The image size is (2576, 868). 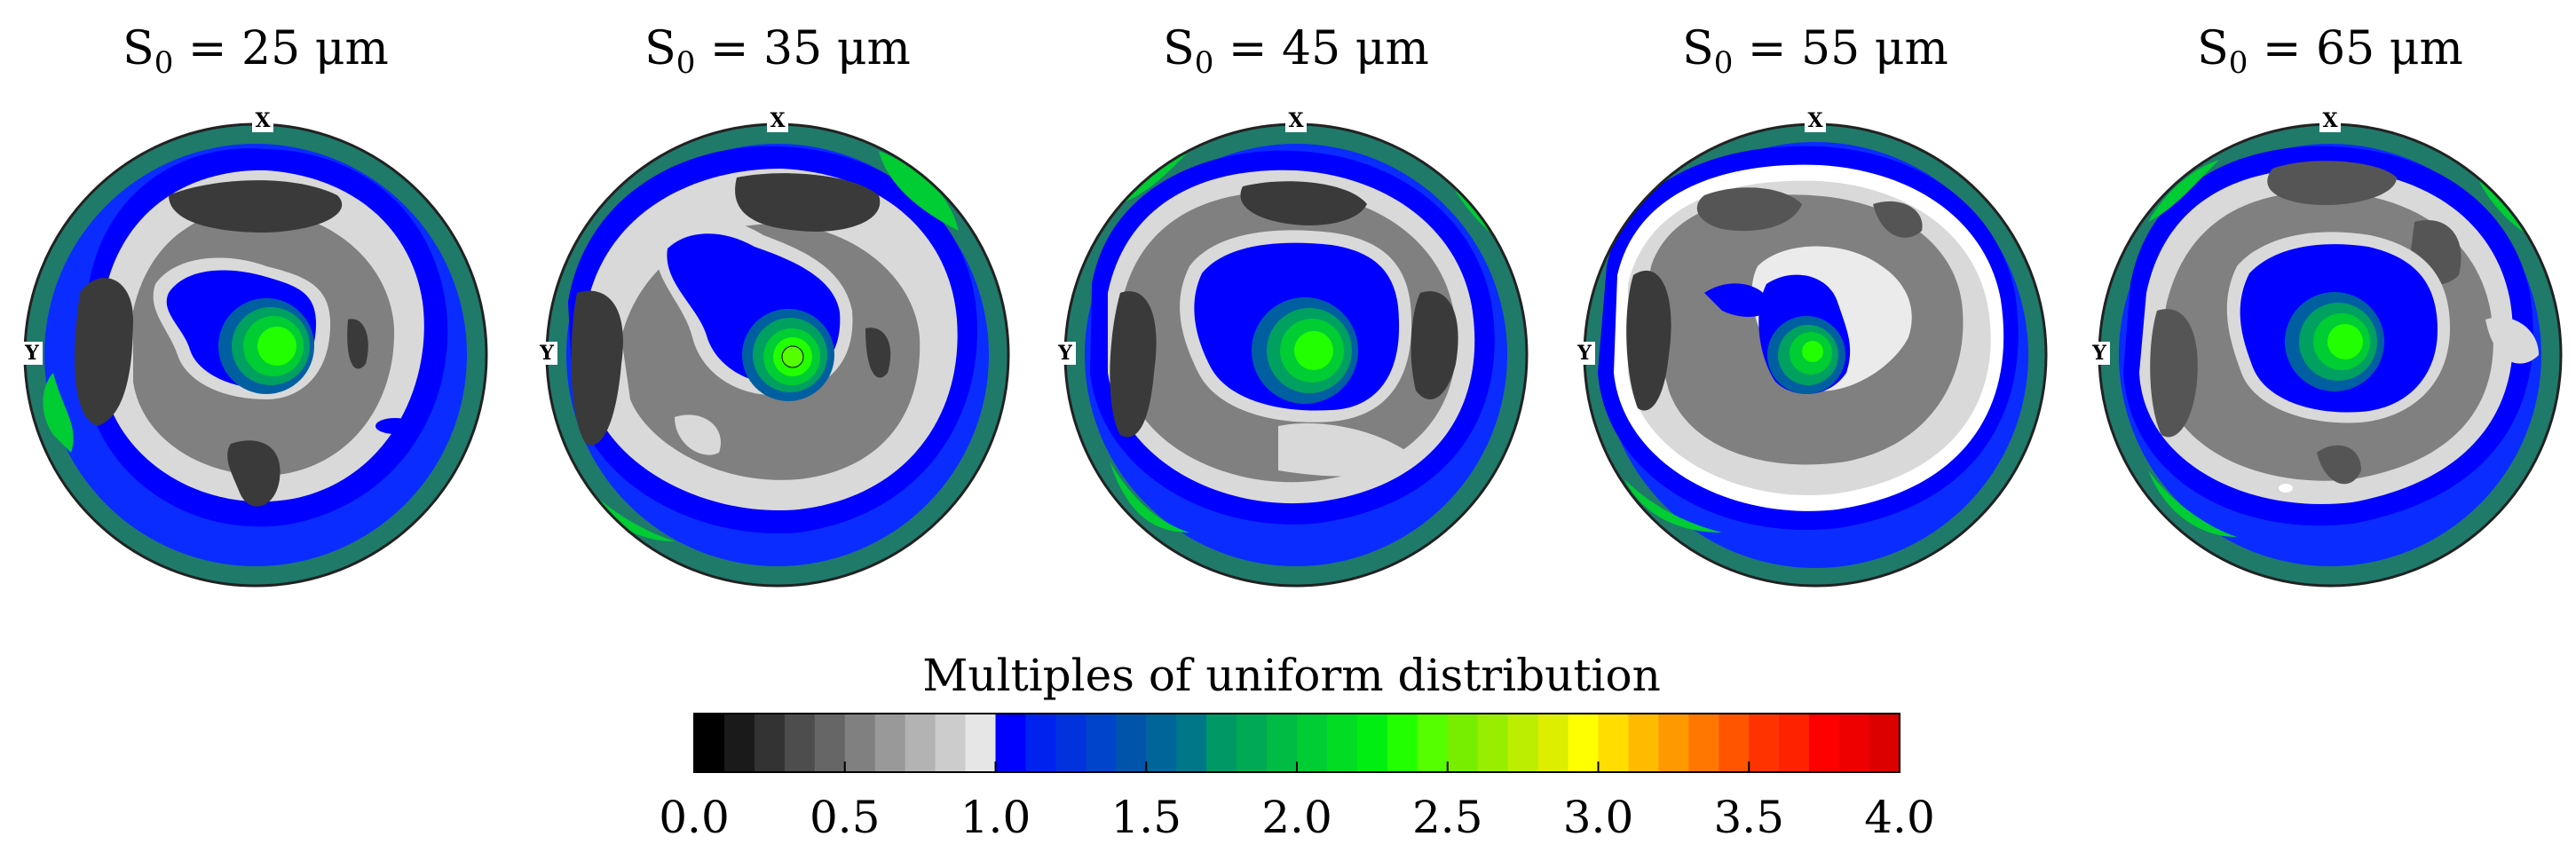 I want to click on colorbar-tick-label: 1.5, so click(x=1145, y=817).